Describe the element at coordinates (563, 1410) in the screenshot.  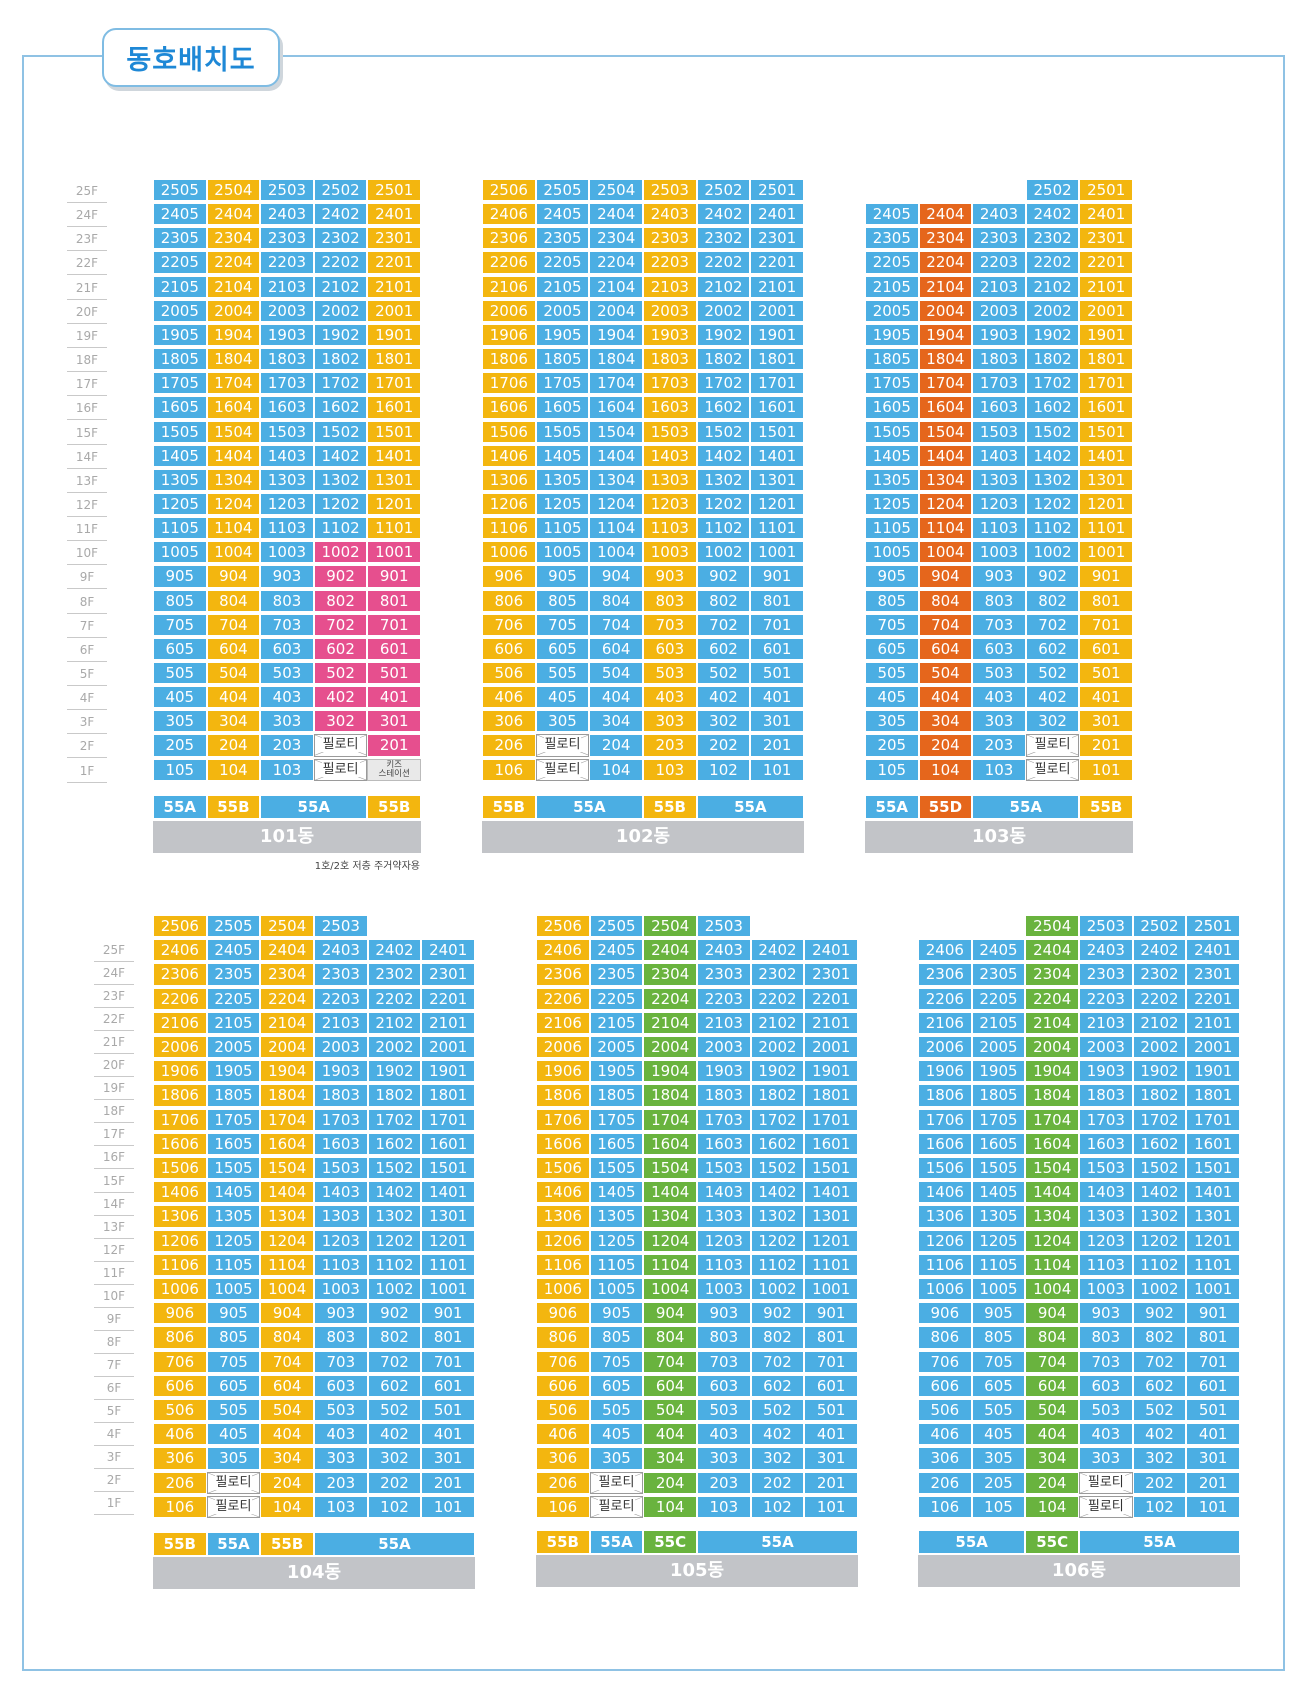
I see `unit-cell: 506` at that location.